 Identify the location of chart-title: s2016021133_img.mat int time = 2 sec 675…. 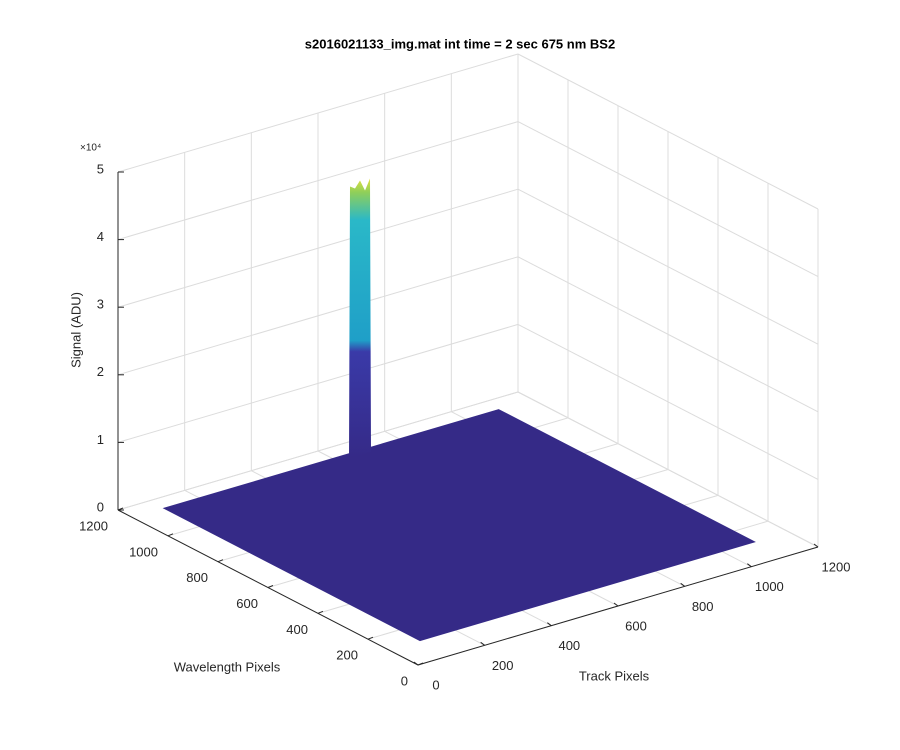
(460, 43).